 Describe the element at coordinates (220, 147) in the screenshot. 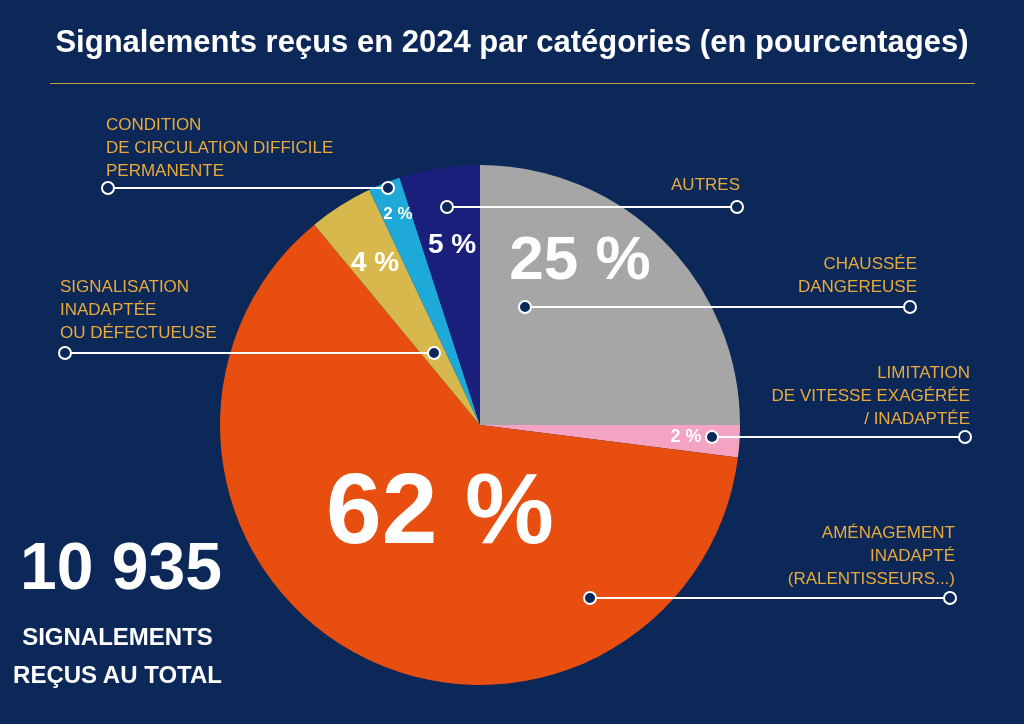

I see `slice-label: CONDITION DE CIRCULATION DIFFICILE PERMANENTE` at that location.